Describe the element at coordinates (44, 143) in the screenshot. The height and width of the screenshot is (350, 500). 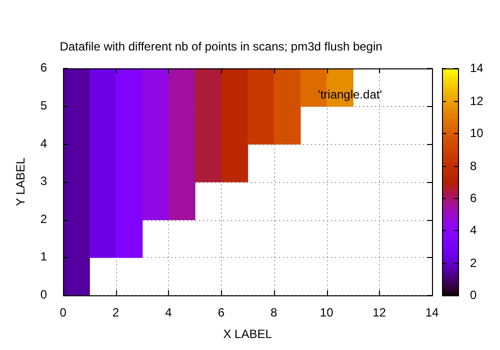
I see `y-tick-label: 4` at that location.